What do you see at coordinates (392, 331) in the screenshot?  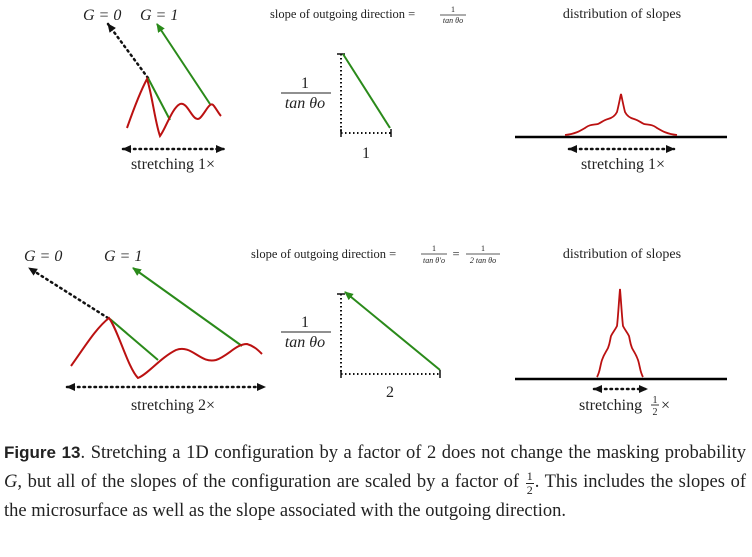 I see `bottom-outgoing-direction` at bounding box center [392, 331].